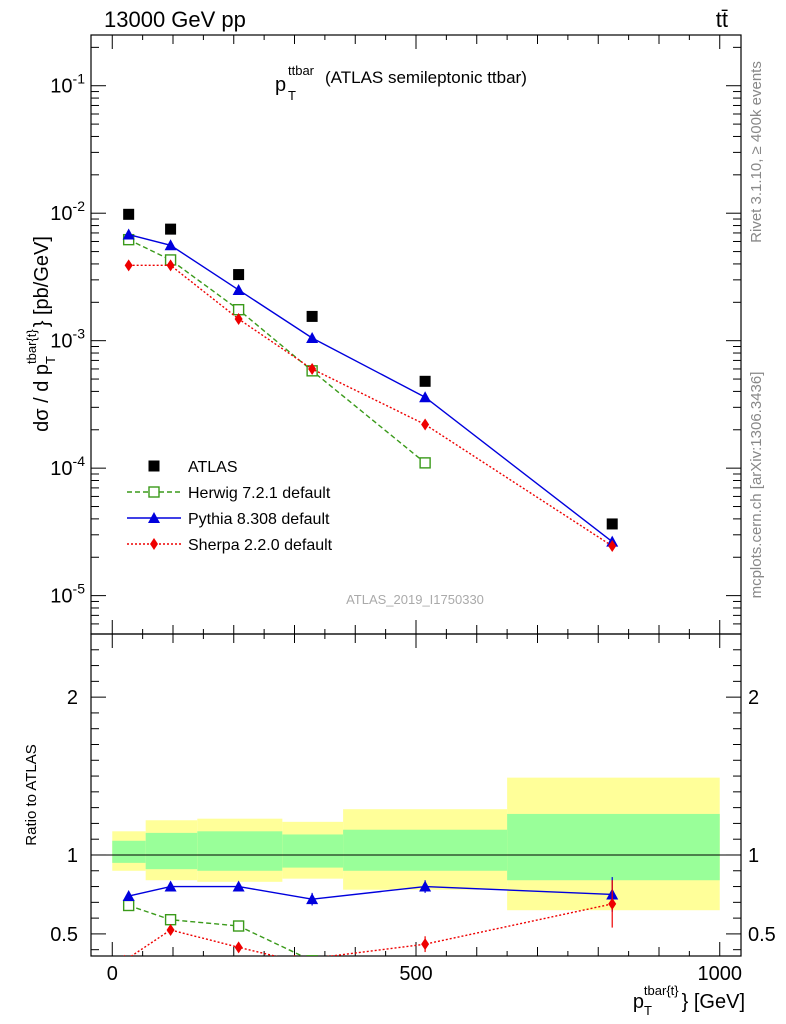 The height and width of the screenshot is (1024, 786). What do you see at coordinates (72, 856) in the screenshot?
I see `ratio-ytick-label-left-1: 1` at bounding box center [72, 856].